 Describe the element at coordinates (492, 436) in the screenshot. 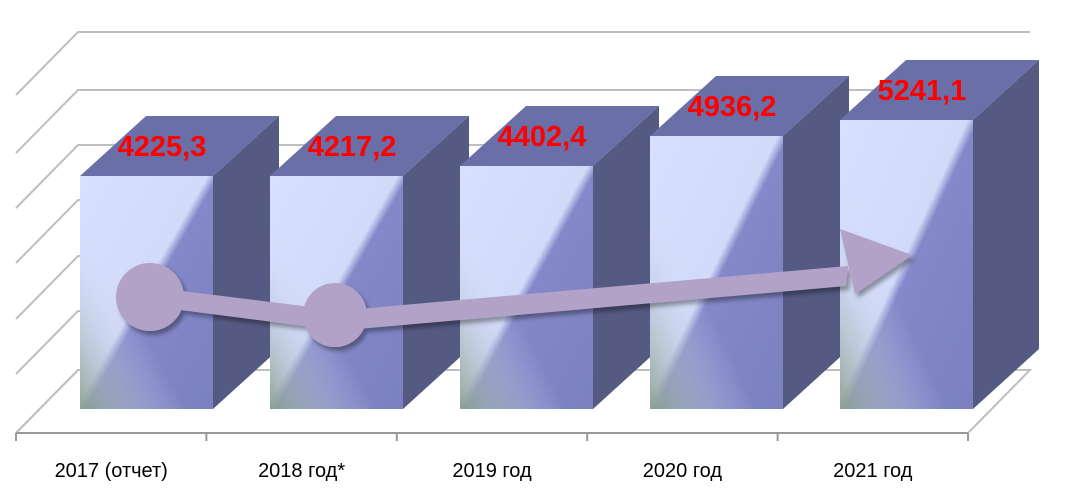

I see `x-axis` at that location.